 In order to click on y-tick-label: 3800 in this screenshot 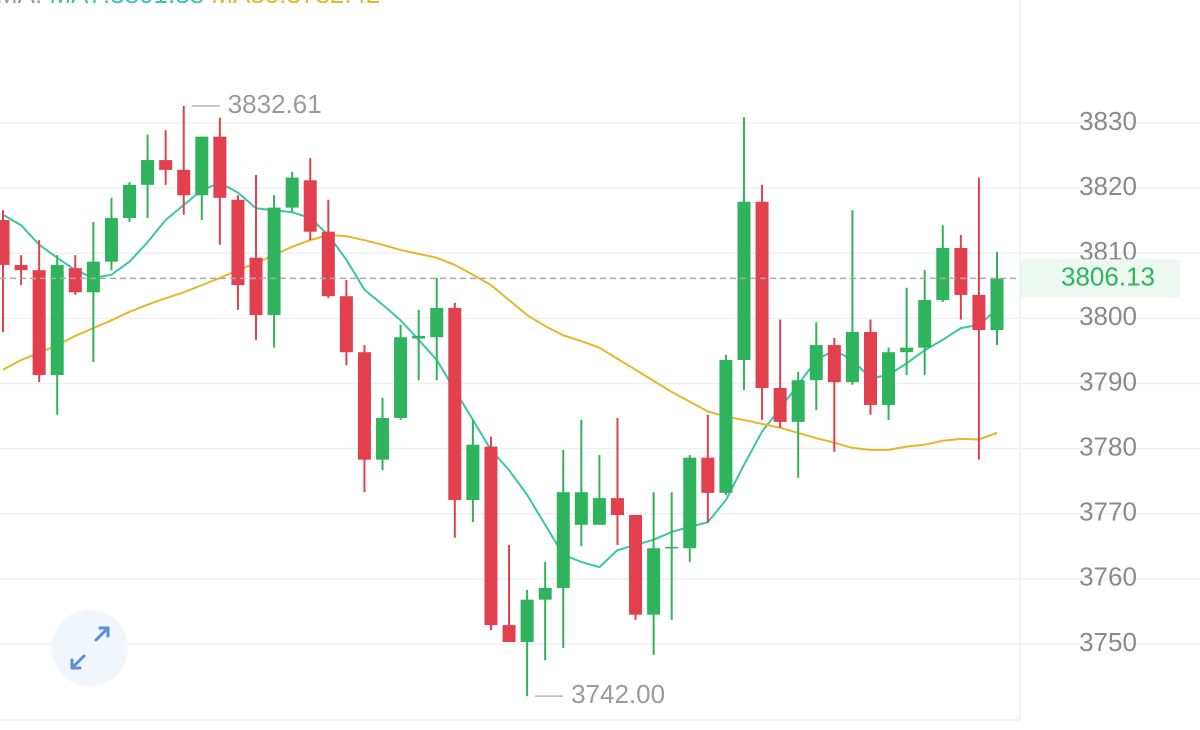, I will do `click(1108, 316)`.